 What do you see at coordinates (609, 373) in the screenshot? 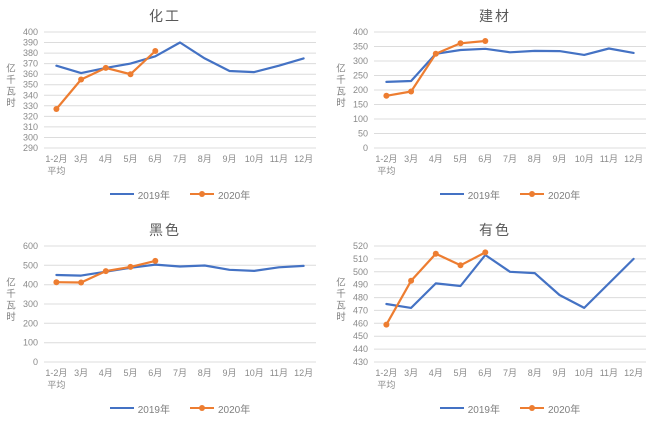
I see `x-tick-label: 11月` at bounding box center [609, 373].